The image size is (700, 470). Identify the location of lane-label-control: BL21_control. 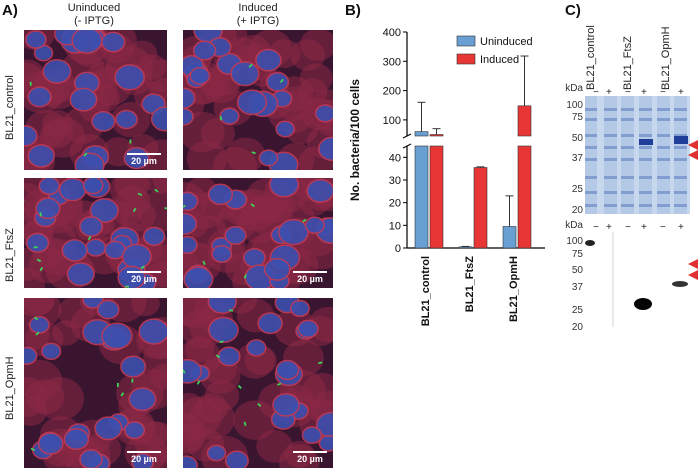
(591, 57).